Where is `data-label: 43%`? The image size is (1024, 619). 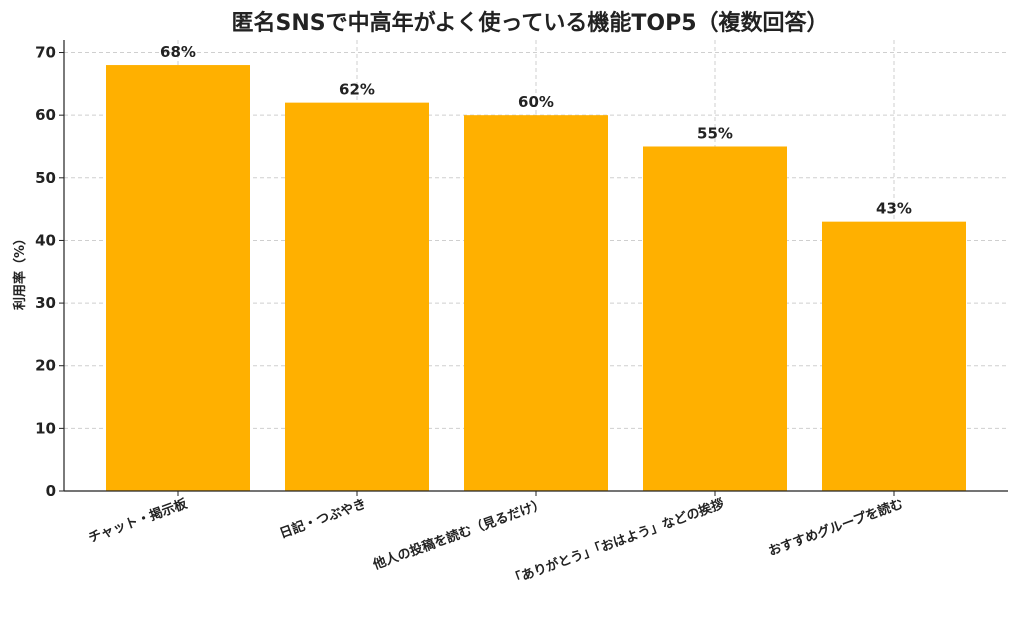 data-label: 43% is located at coordinates (894, 209).